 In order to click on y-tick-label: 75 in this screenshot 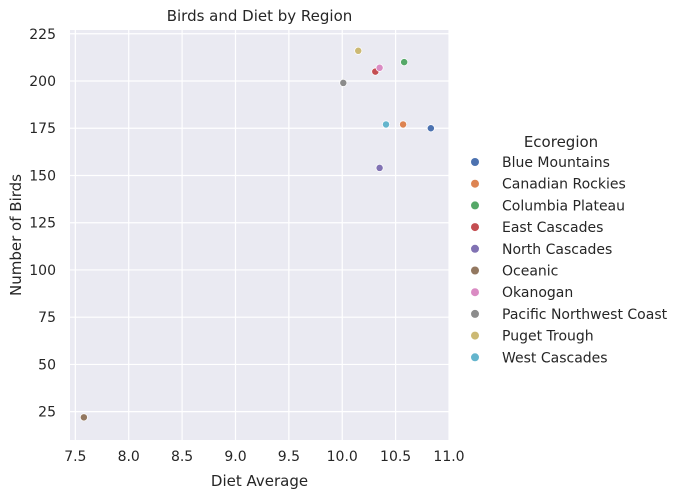, I will do `click(47, 318)`.